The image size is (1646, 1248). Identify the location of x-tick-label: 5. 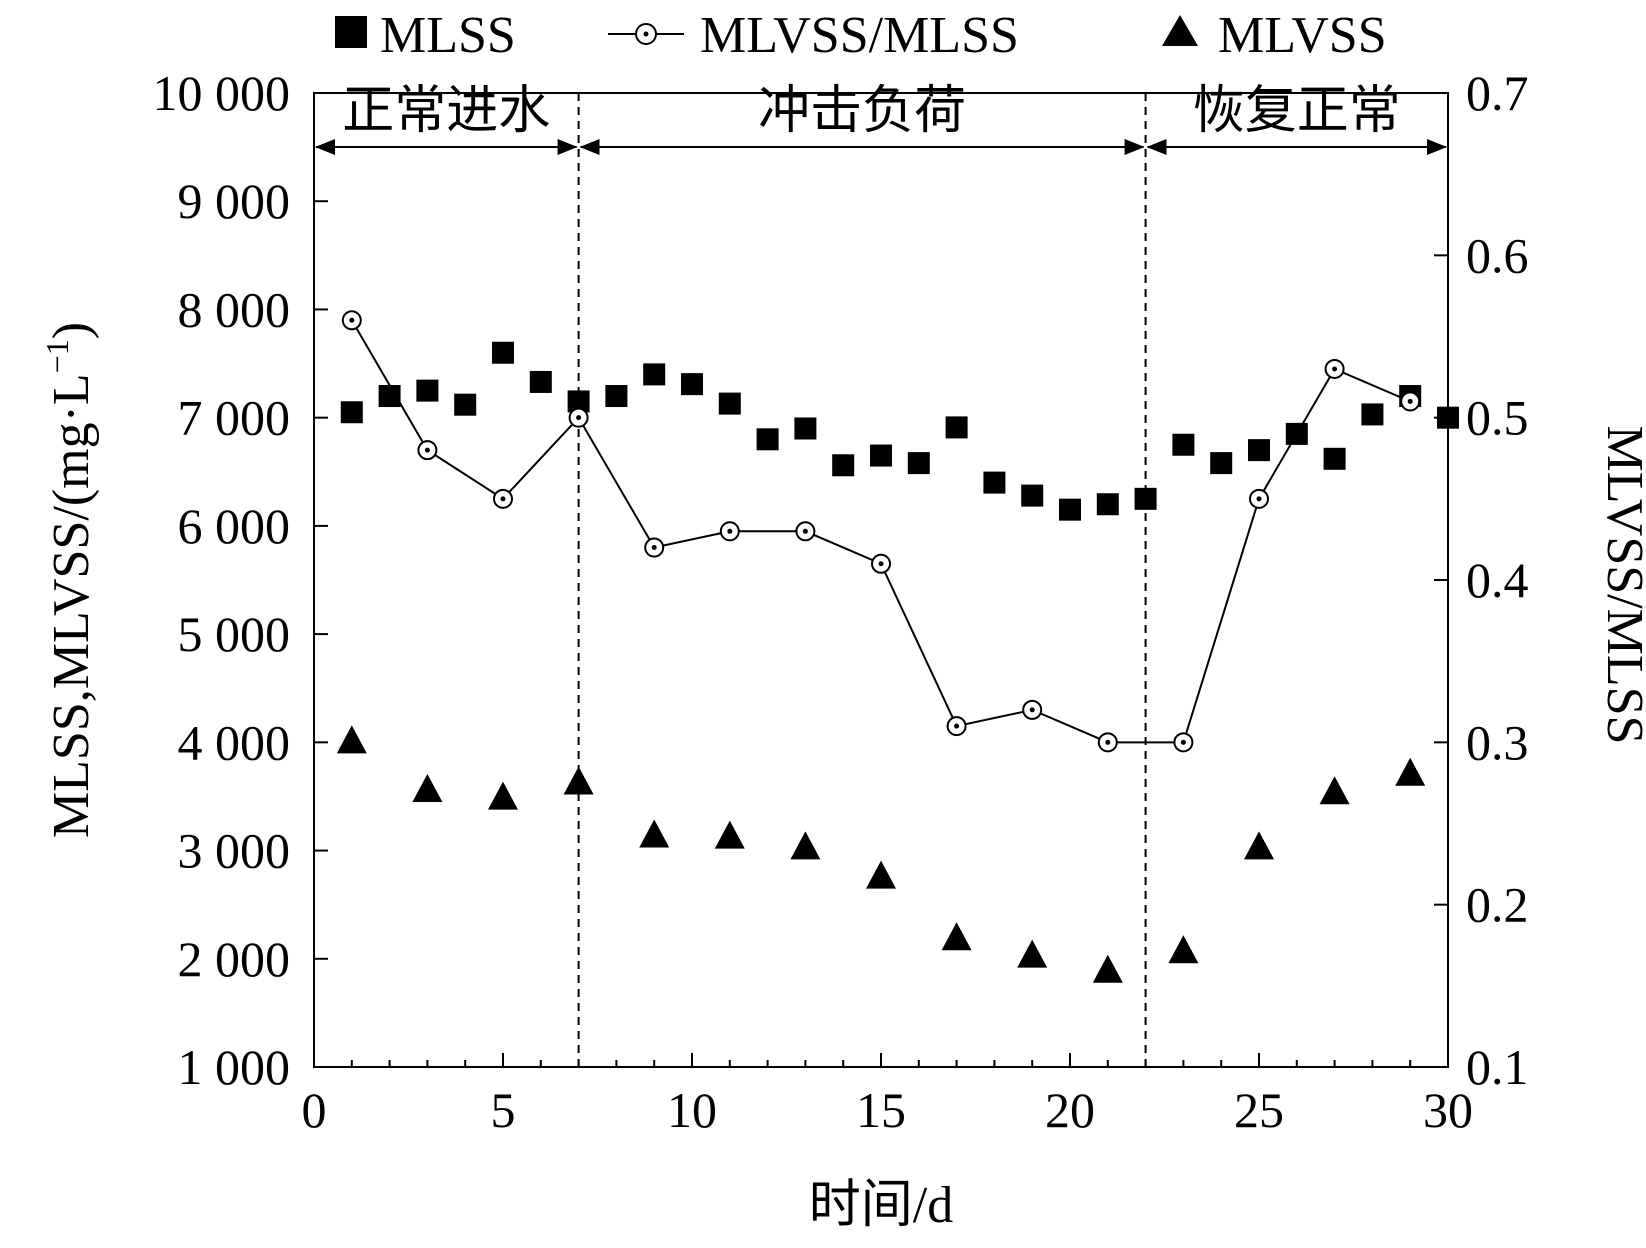
(503, 1110).